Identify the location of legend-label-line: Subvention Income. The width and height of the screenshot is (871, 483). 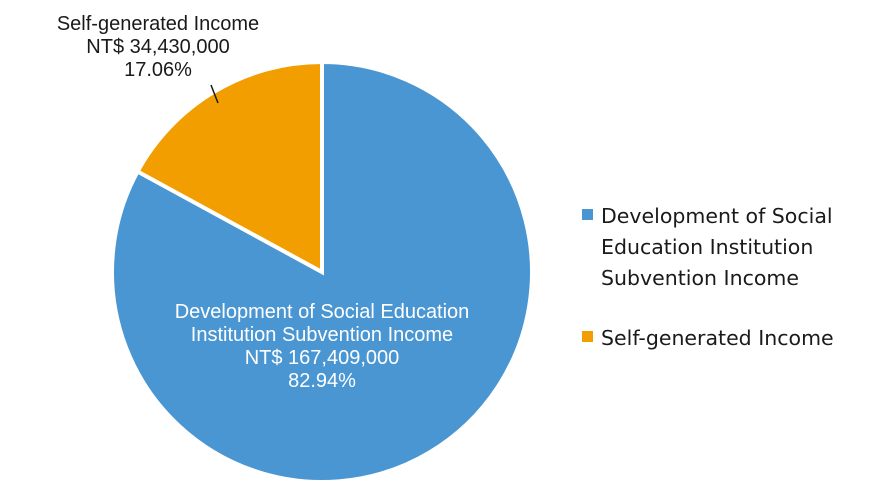
(700, 278).